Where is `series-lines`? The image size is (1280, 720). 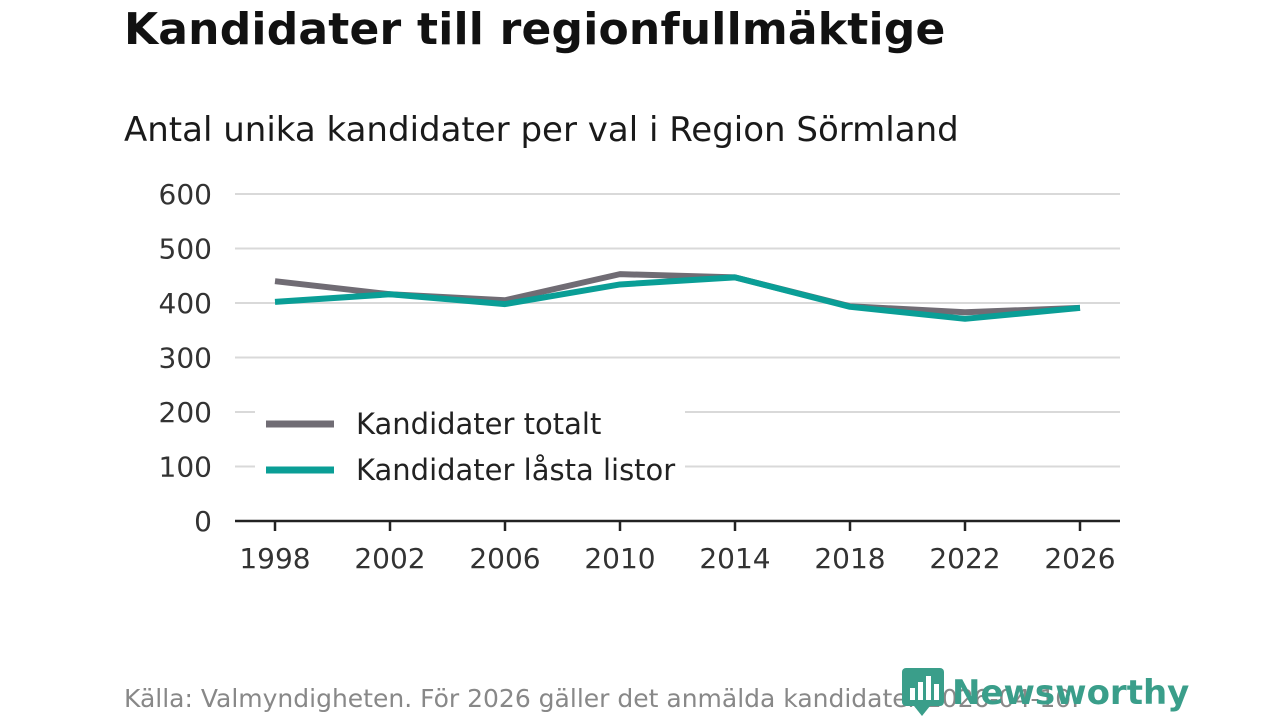 series-lines is located at coordinates (677, 296).